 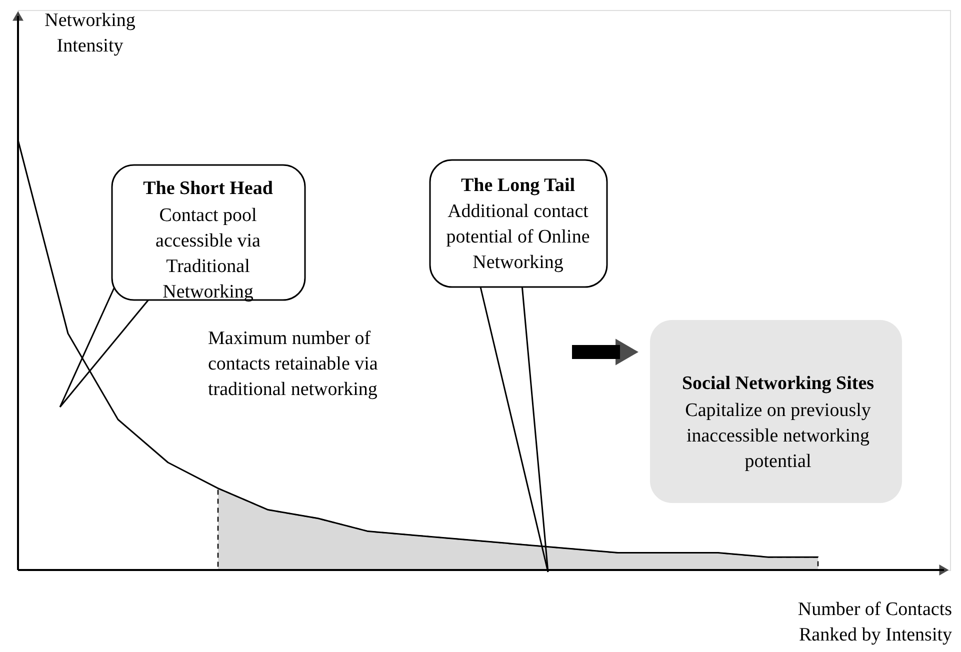 I want to click on y-axis-title: Networking Intensity, so click(x=90, y=33).